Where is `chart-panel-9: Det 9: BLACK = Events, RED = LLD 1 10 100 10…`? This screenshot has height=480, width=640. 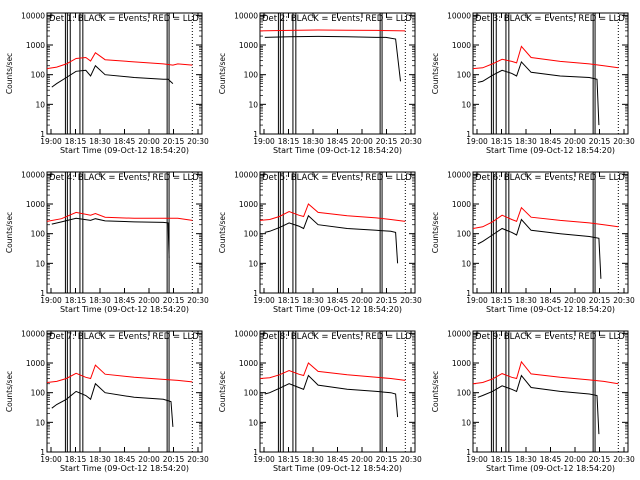
chart-panel-9: Det 9: BLACK = Events, RED = LLD 1 10 100 10… is located at coordinates (533, 401).